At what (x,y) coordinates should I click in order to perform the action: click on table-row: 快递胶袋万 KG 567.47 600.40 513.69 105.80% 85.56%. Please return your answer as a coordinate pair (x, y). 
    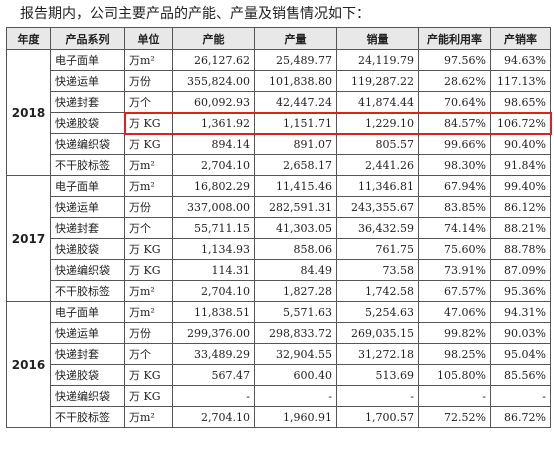
    Looking at the image, I should click on (279, 375).